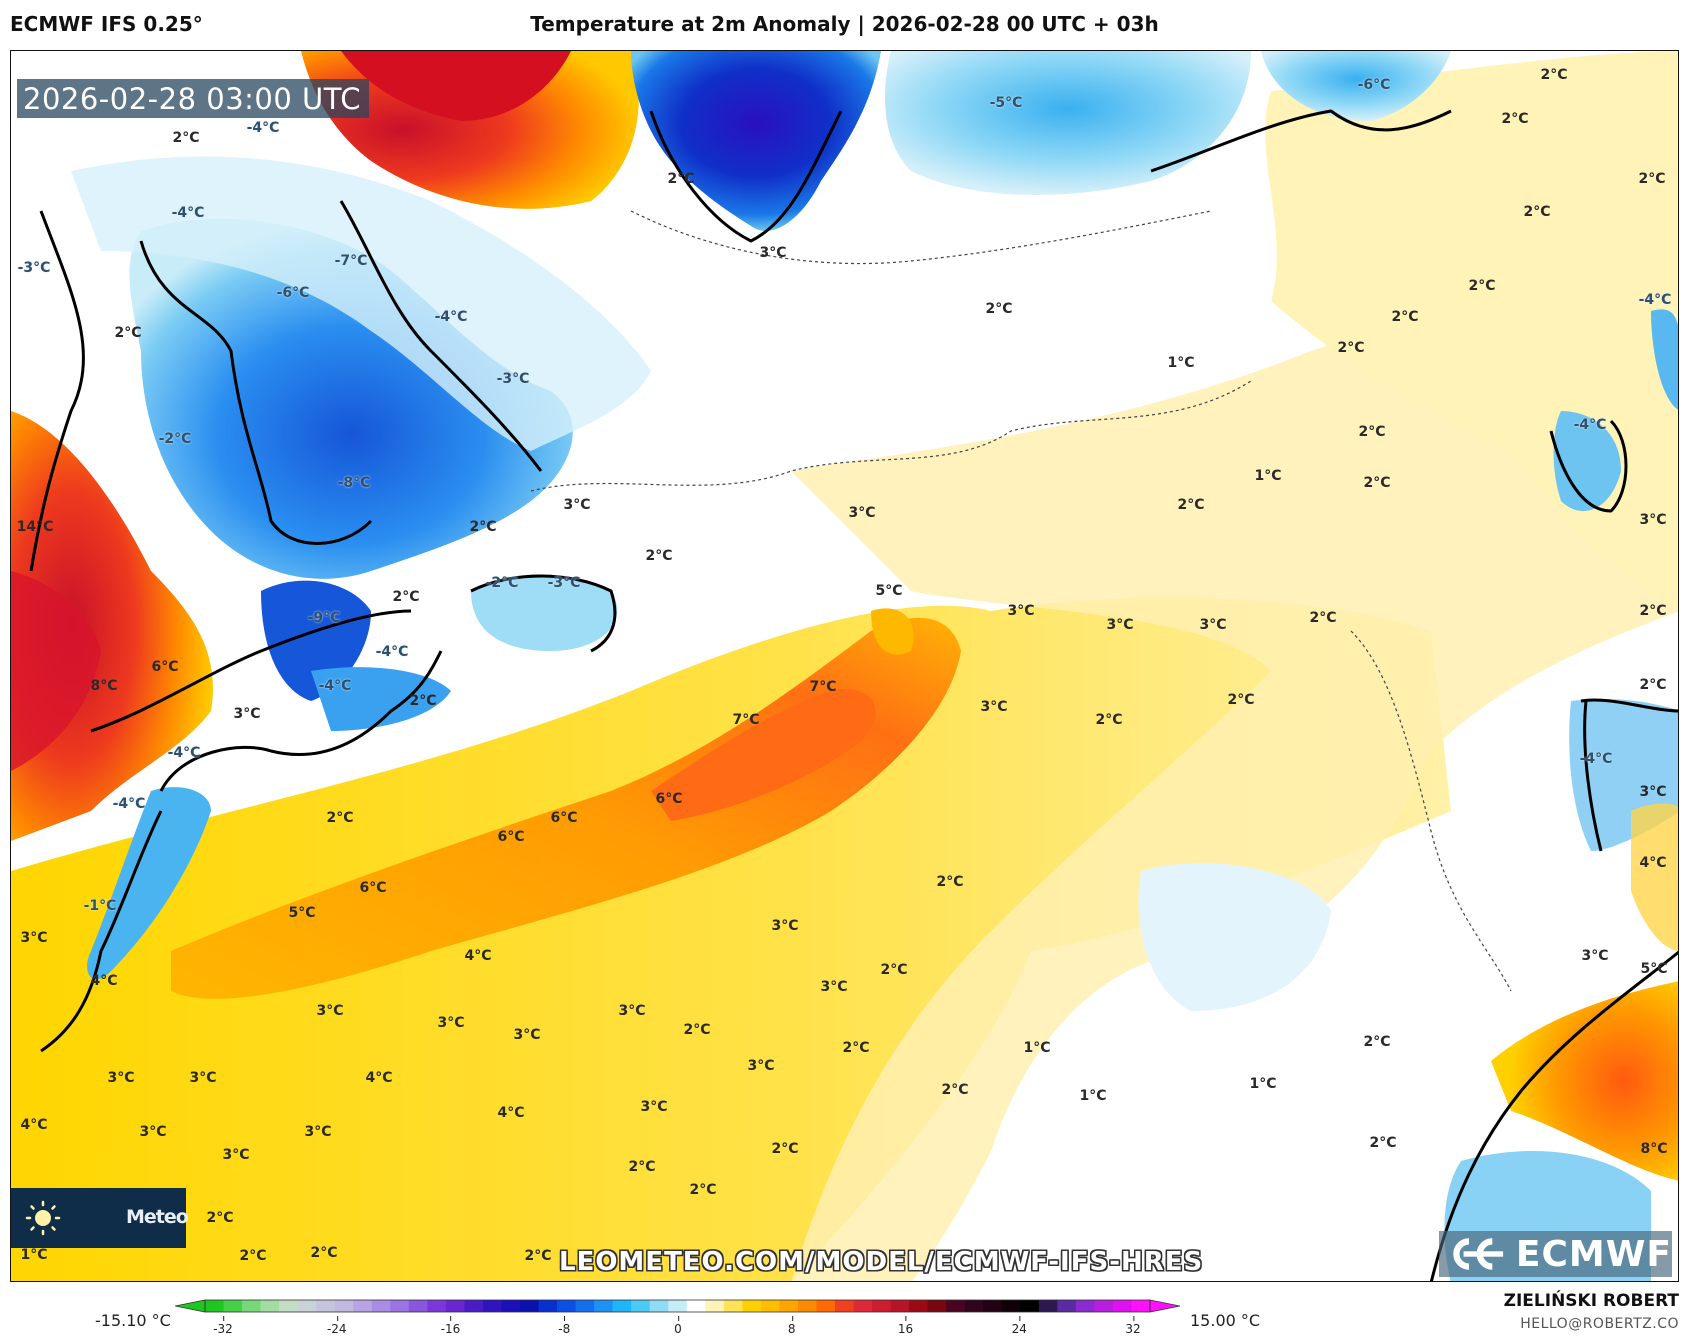 The image size is (1689, 1338). I want to click on colorbar-tick: 0, so click(678, 1326).